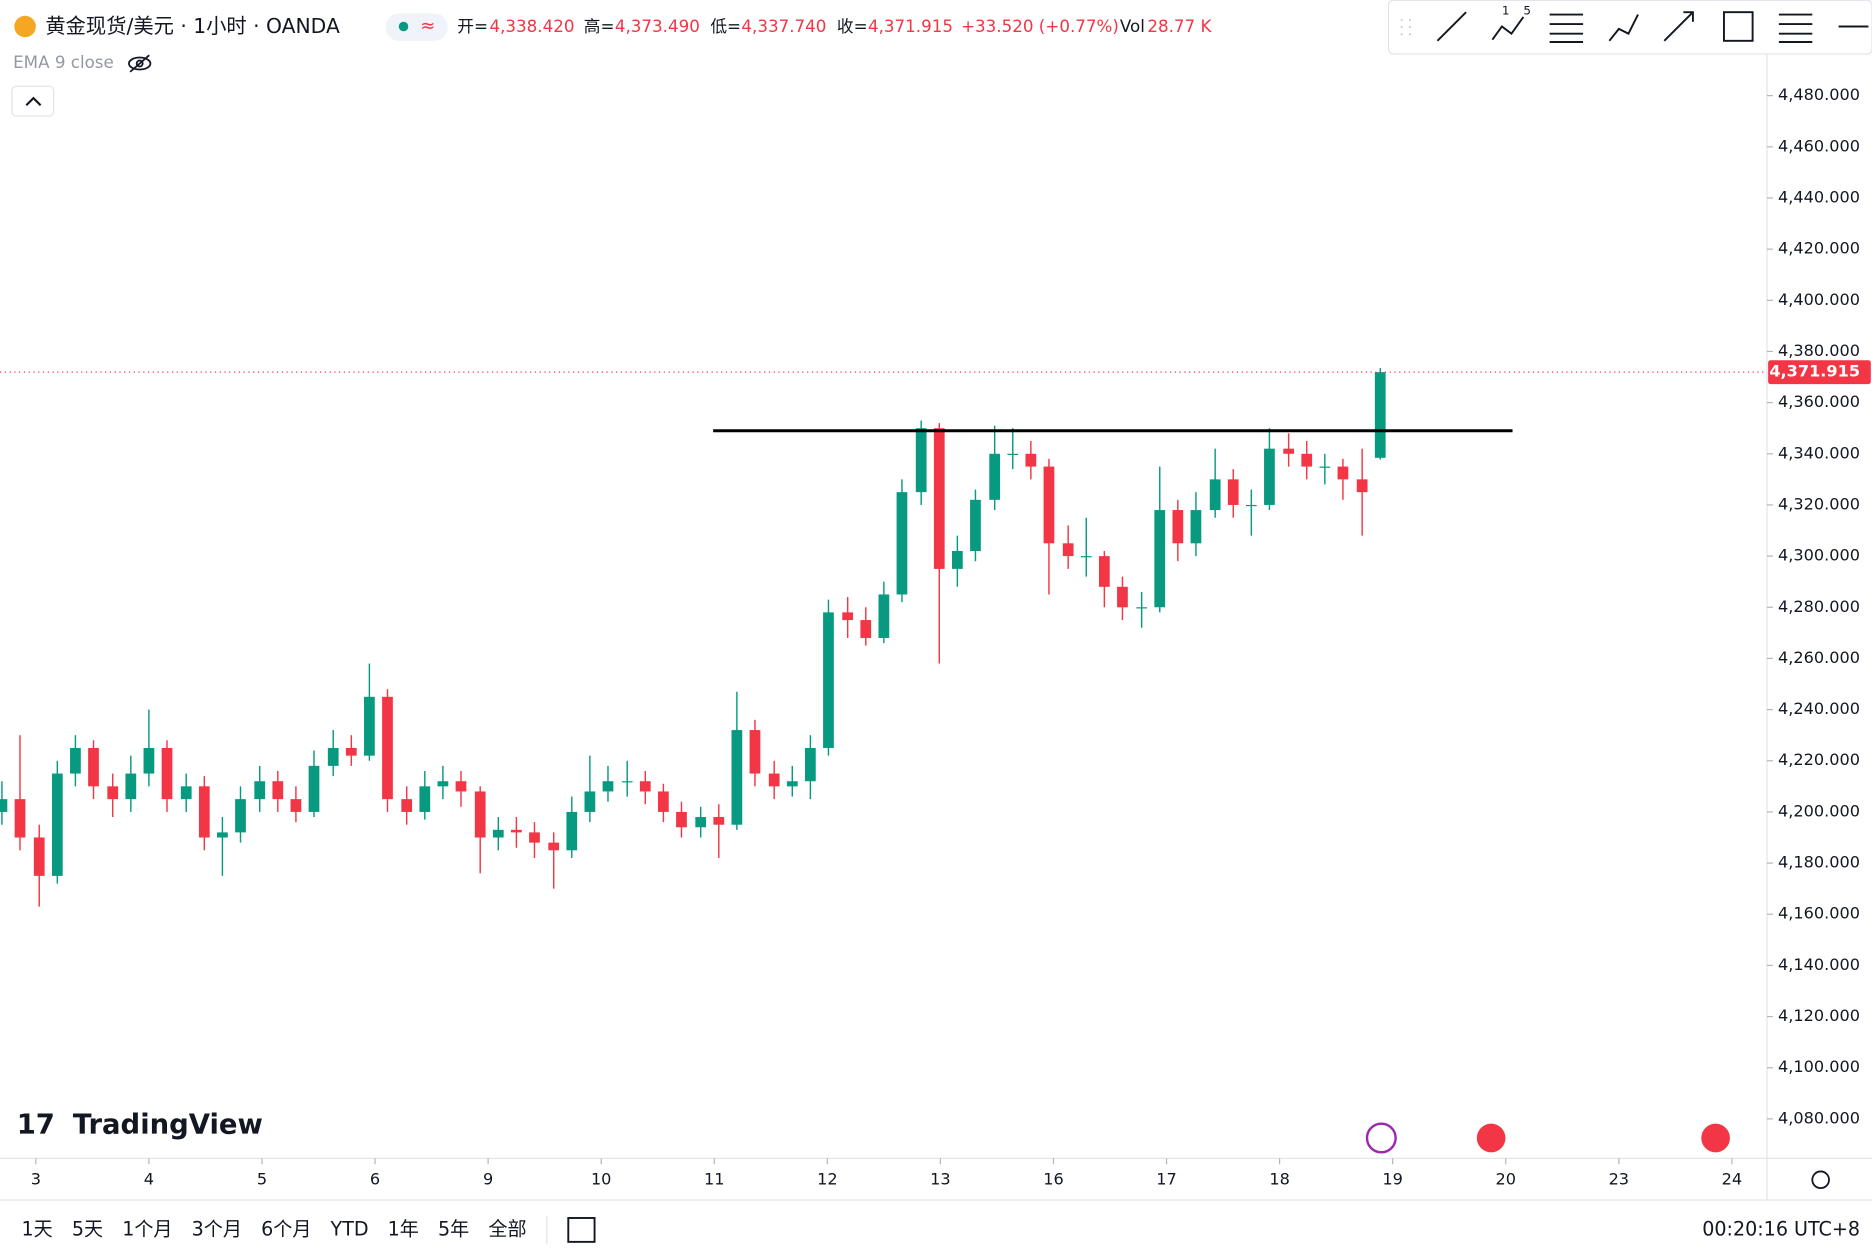 This screenshot has width=1872, height=1260. What do you see at coordinates (63, 62) in the screenshot?
I see `indicator-label: EMA 9 close` at bounding box center [63, 62].